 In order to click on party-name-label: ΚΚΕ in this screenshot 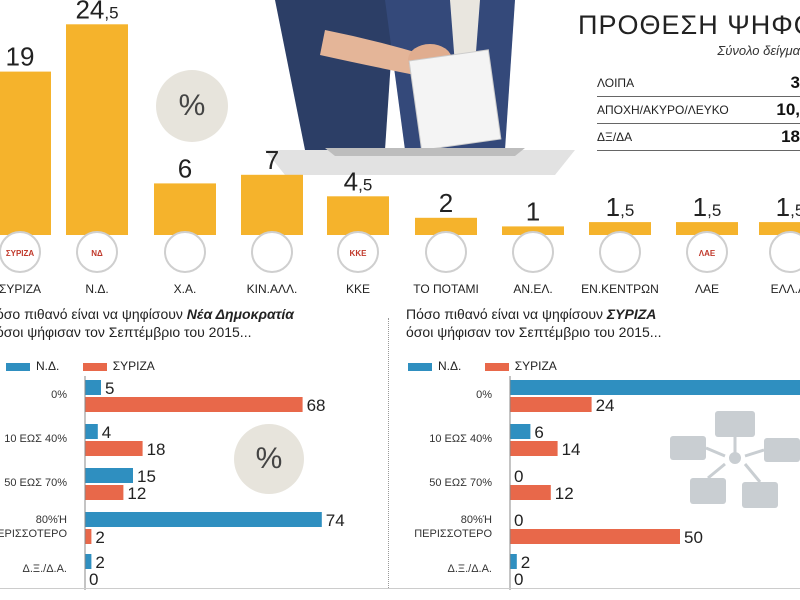, I will do `click(358, 289)`.